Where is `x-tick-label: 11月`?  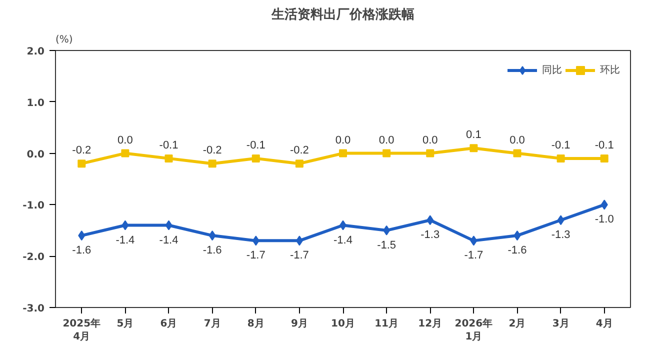 x-tick-label: 11月 is located at coordinates (386, 324).